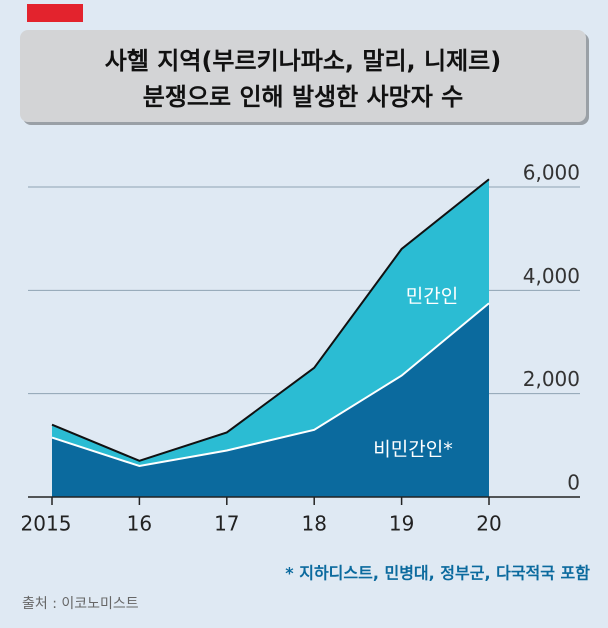 The width and height of the screenshot is (608, 628). I want to click on footnote: * 지하디스트, 민병대, 정부군, 다국적국 포함, so click(437, 573).